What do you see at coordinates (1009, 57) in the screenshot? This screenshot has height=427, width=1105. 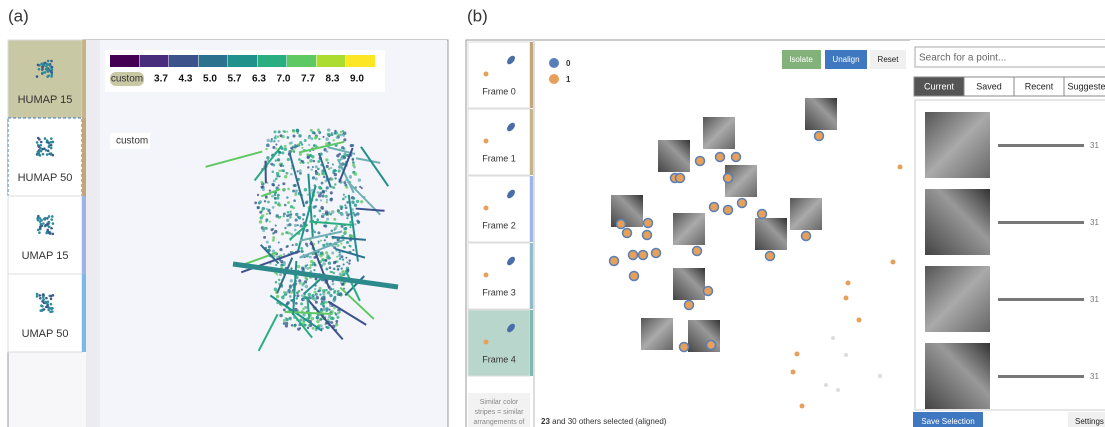 I see `search-box` at bounding box center [1009, 57].